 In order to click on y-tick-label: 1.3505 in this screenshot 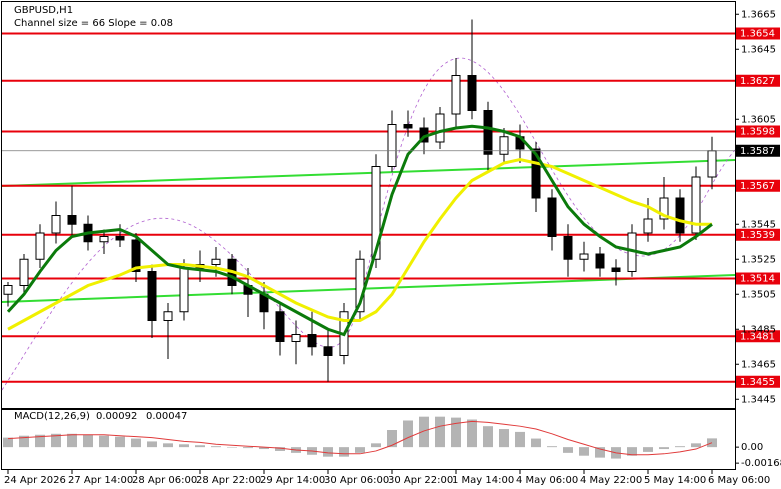, I will do `click(758, 294)`.